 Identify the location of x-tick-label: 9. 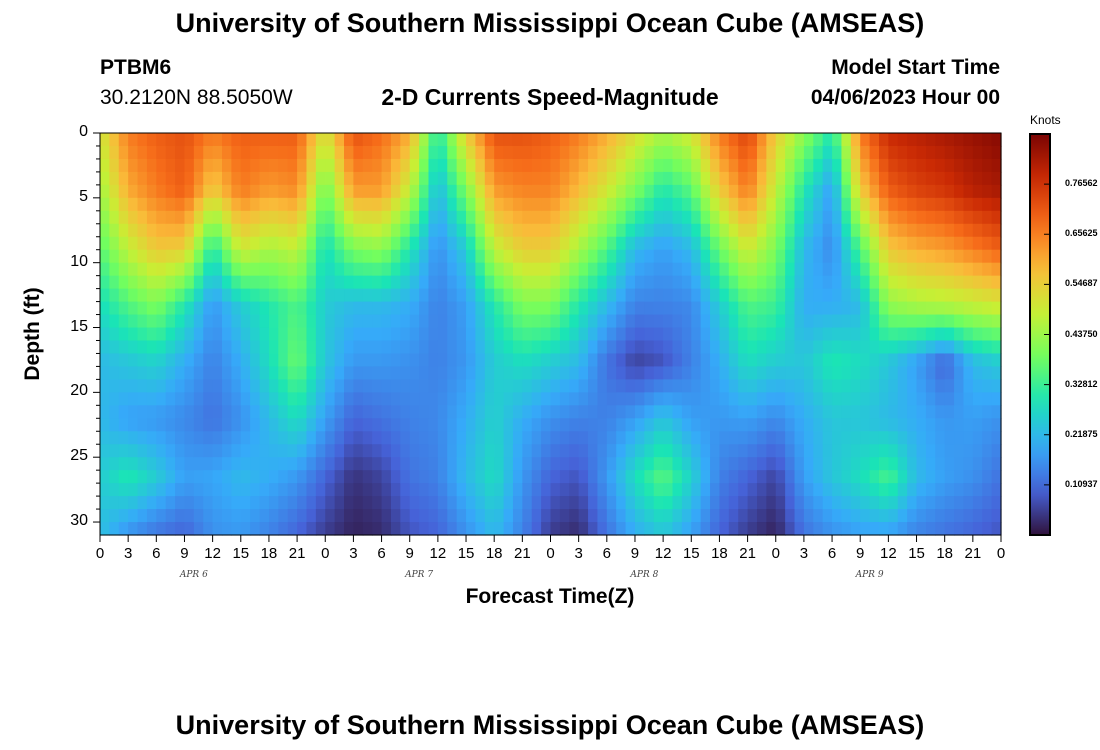
(409, 553).